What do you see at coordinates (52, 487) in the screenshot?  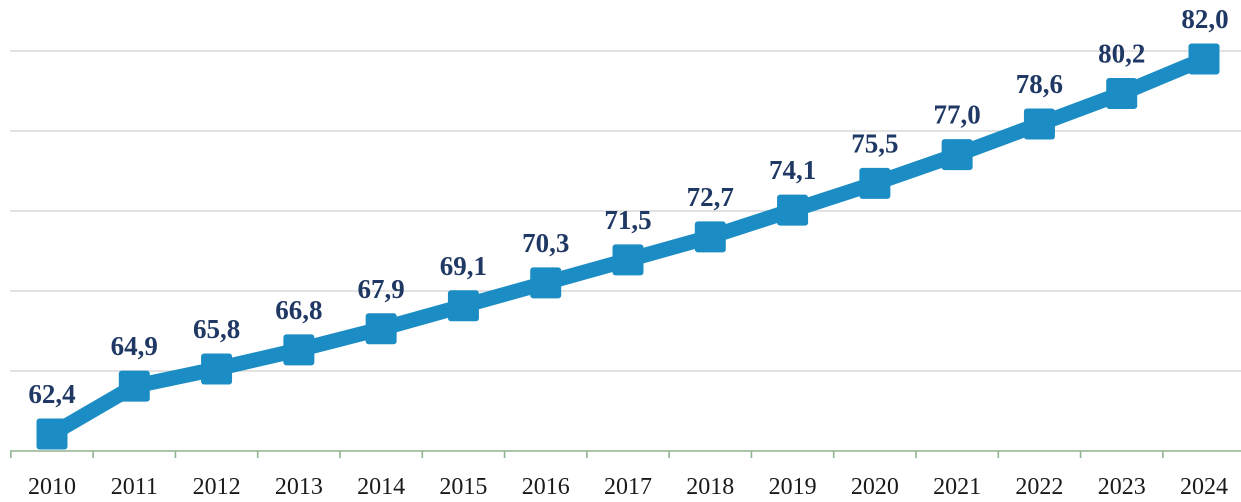 I see `x-tick-label: 2010` at bounding box center [52, 487].